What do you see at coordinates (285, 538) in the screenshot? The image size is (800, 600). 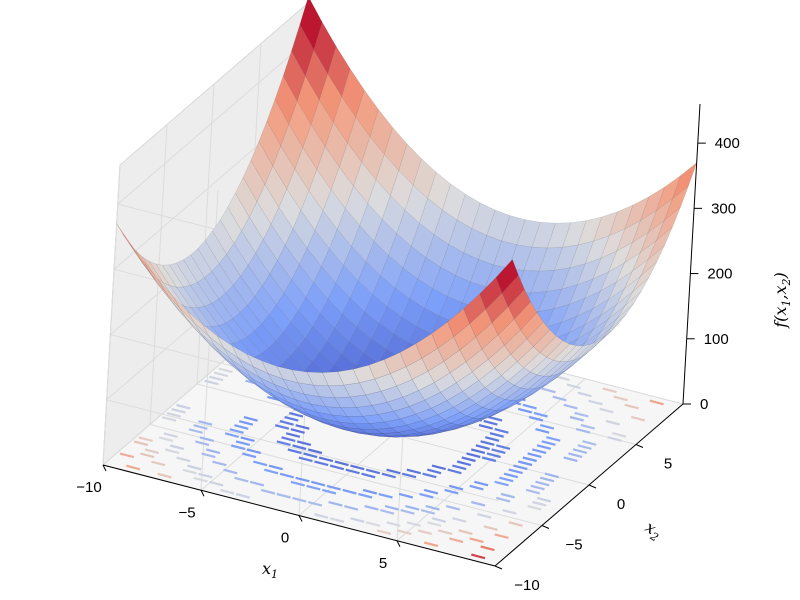 I see `x1-tick-label: 0` at bounding box center [285, 538].